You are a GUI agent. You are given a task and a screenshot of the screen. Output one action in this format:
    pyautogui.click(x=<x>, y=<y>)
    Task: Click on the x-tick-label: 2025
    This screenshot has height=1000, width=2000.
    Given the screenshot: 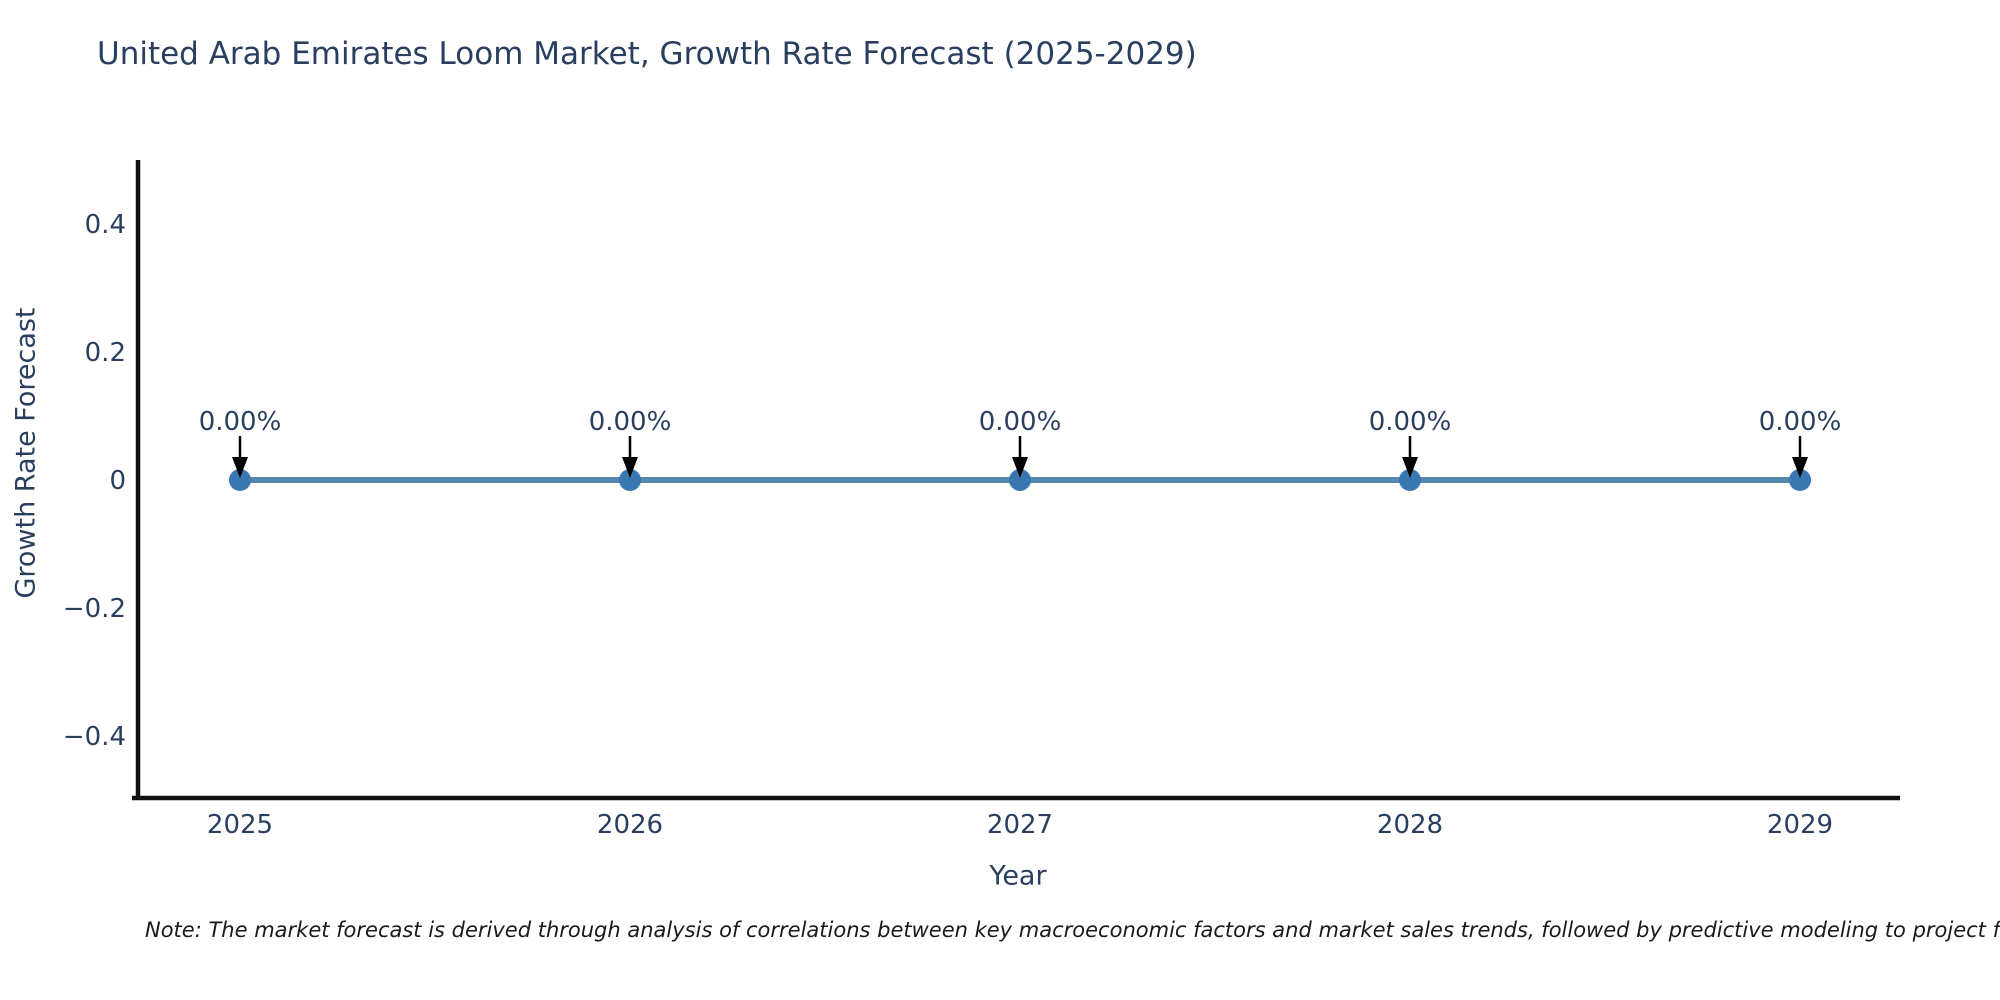 What is the action you would take?
    pyautogui.click(x=240, y=825)
    